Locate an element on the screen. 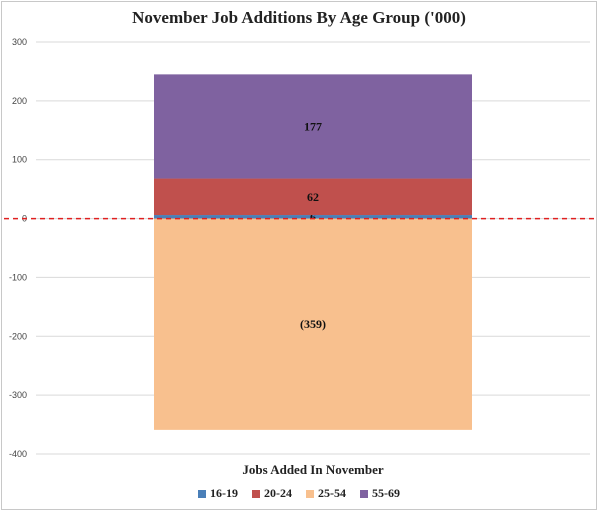  data-label-20-24: 62 is located at coordinates (313, 197).